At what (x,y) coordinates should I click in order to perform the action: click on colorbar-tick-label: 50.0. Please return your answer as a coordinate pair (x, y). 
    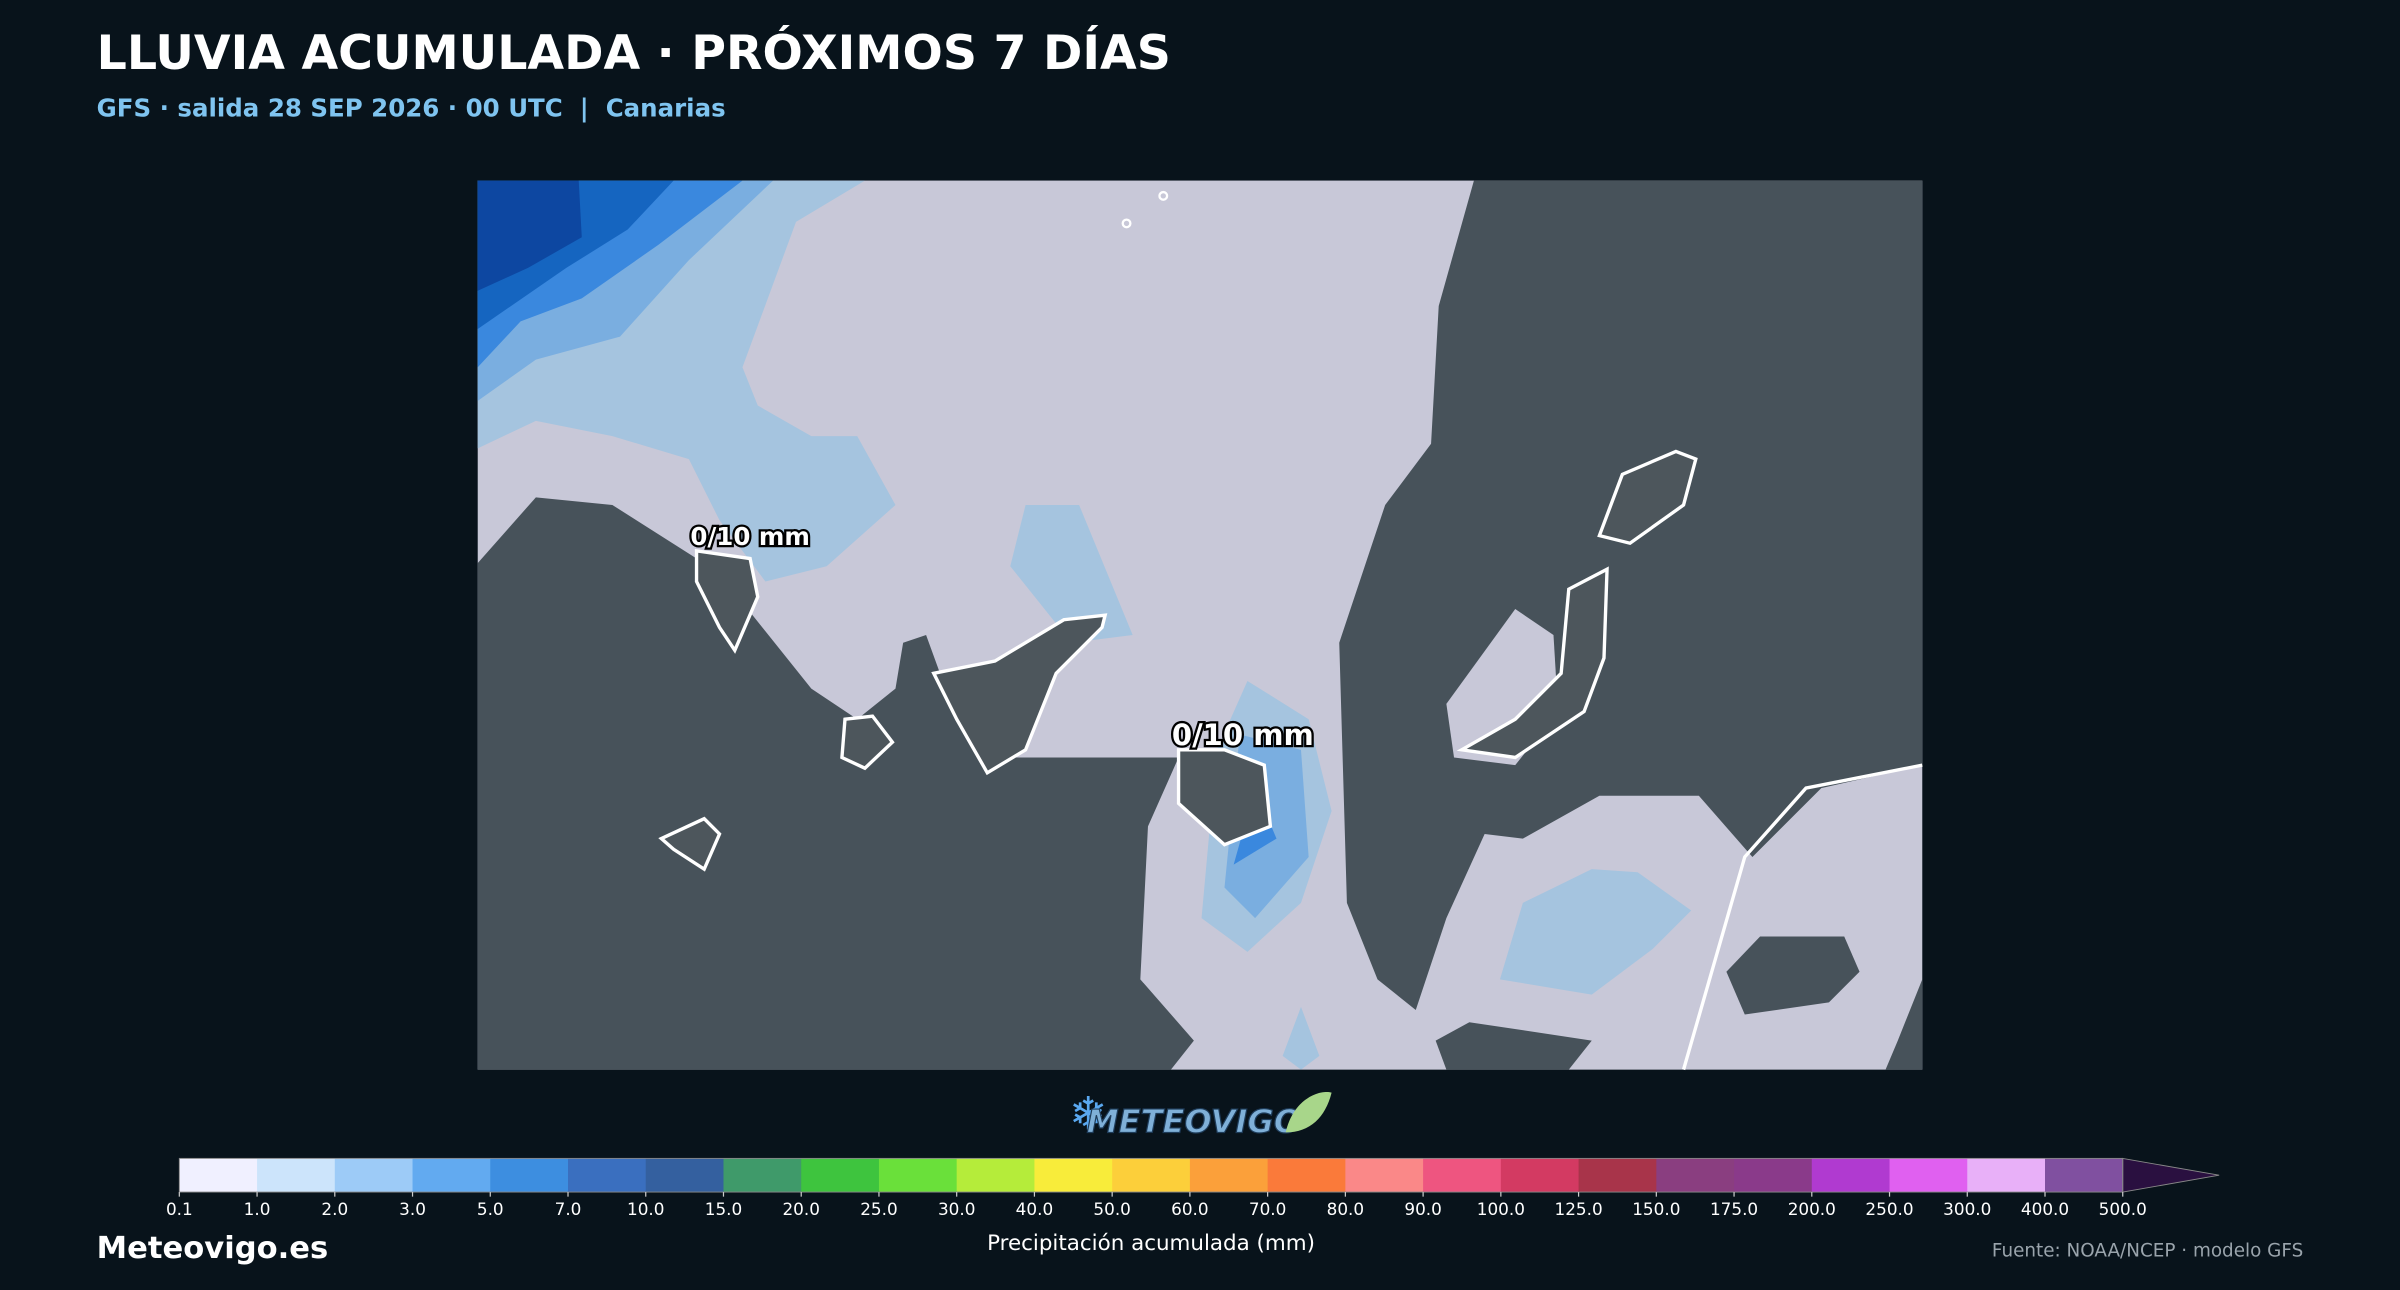
    Looking at the image, I should click on (1111, 1209).